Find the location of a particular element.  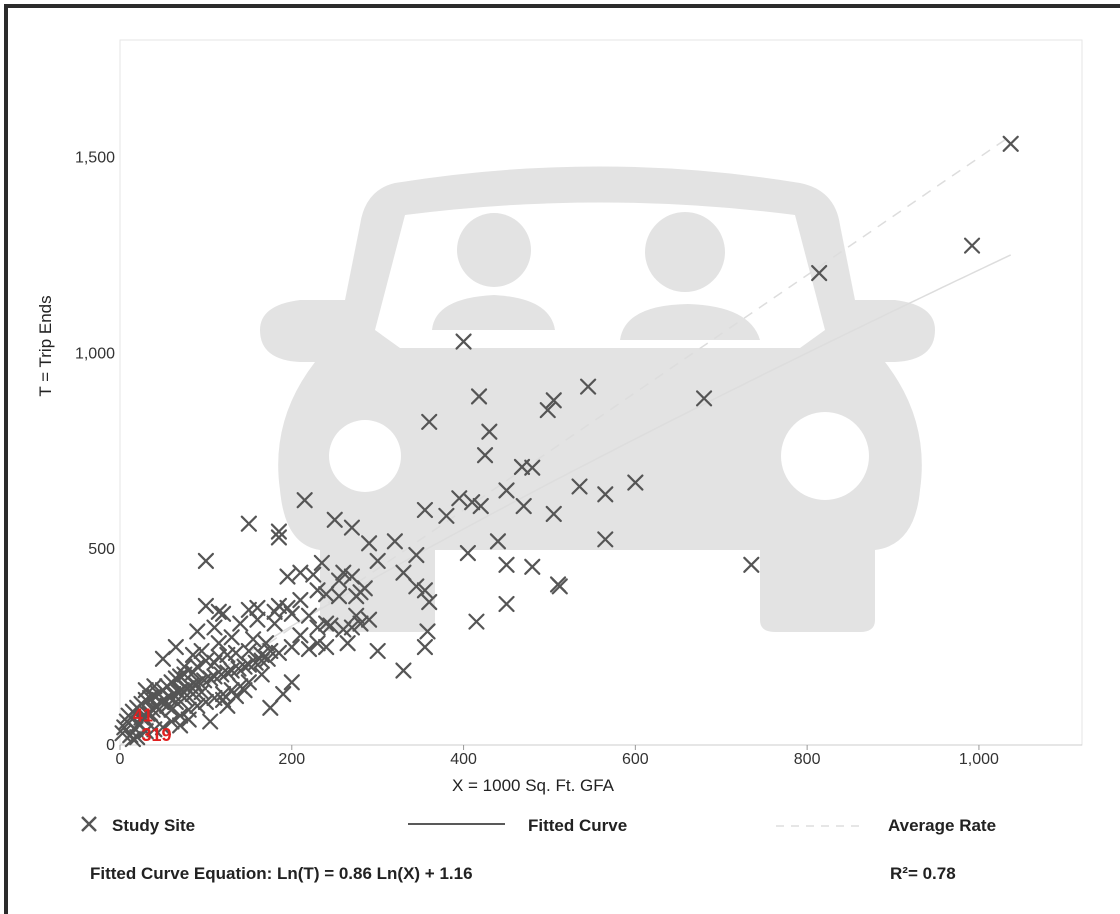

x-tick-label: 400 is located at coordinates (463, 759).